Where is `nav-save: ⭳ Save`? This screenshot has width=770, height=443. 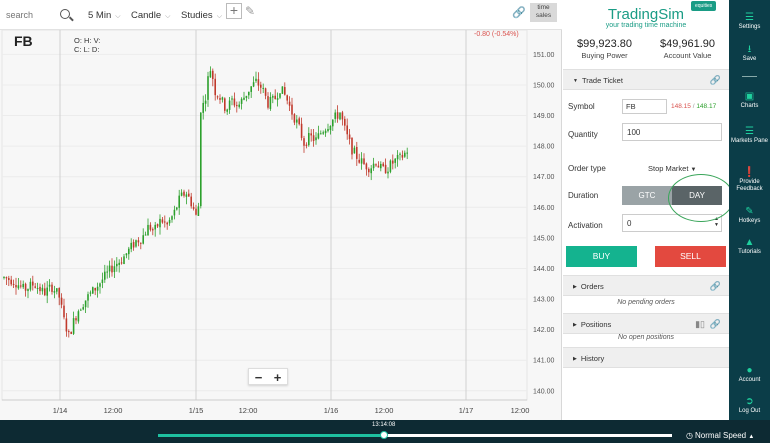 nav-save: ⭳ Save is located at coordinates (749, 53).